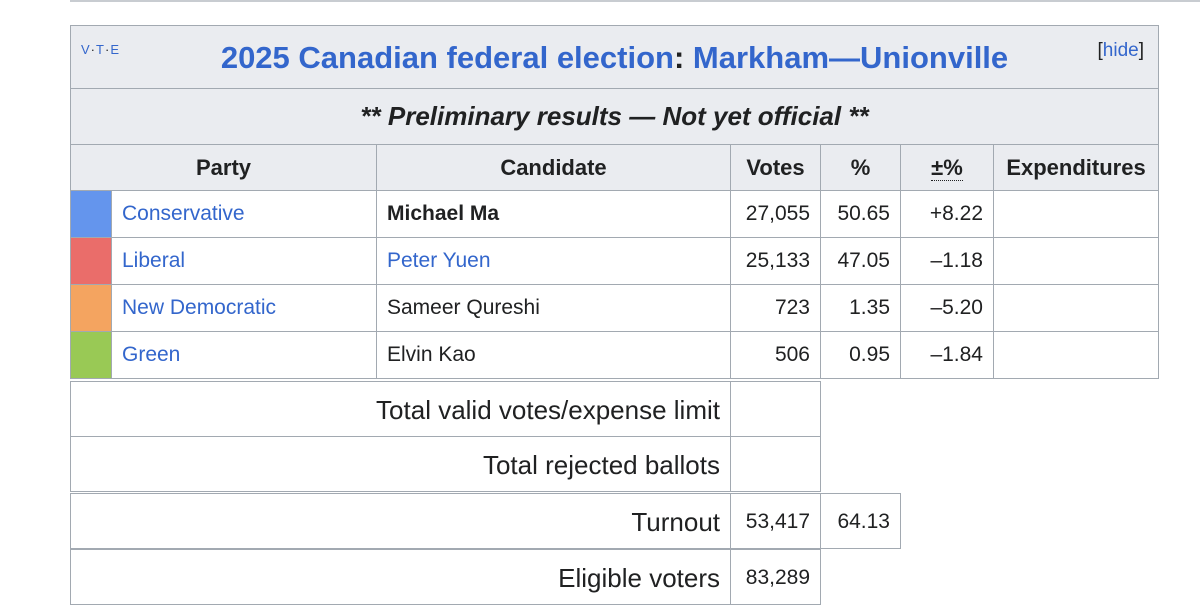 The height and width of the screenshot is (608, 1200). Describe the element at coordinates (553, 308) in the screenshot. I see `candidate-name: Sameer Qureshi` at that location.